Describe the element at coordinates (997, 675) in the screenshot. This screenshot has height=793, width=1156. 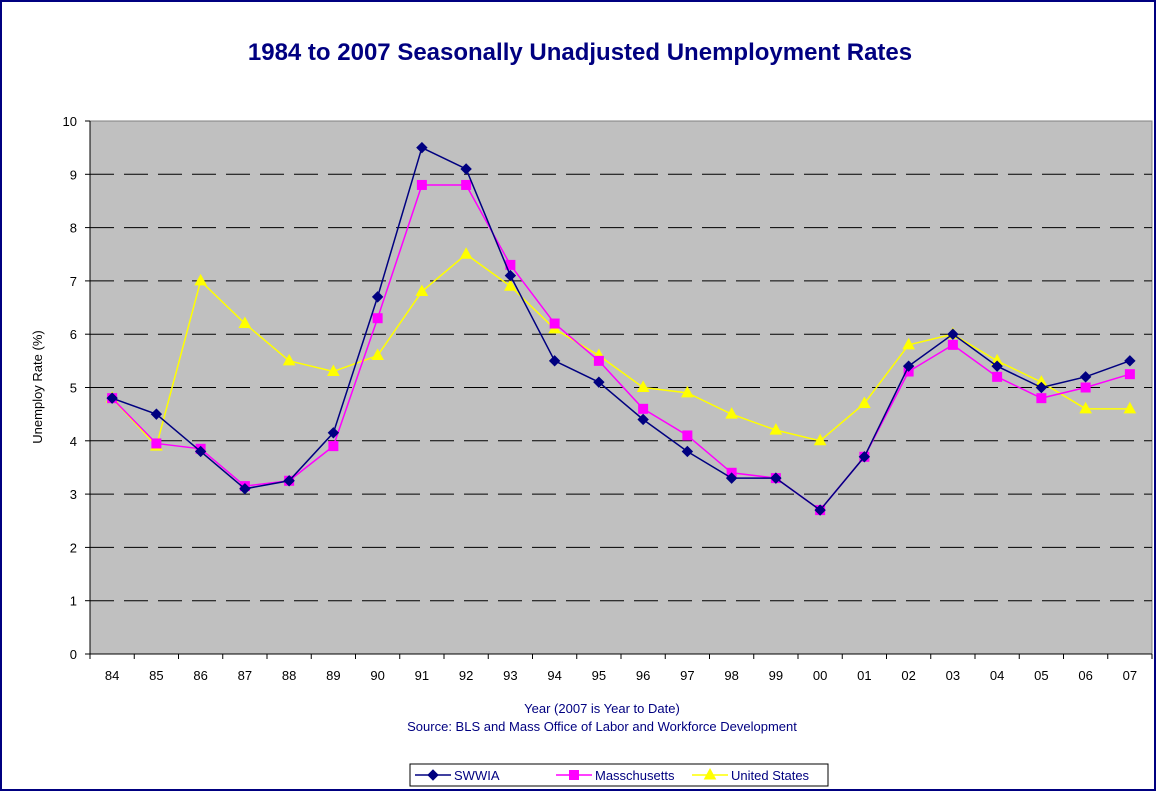
I see `x-tick-label: 04` at that location.